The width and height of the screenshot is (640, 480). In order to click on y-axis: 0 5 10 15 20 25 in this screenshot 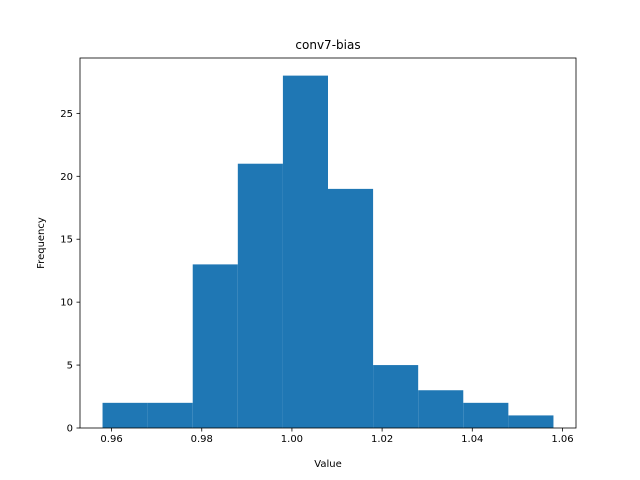, I will do `click(70, 272)`.